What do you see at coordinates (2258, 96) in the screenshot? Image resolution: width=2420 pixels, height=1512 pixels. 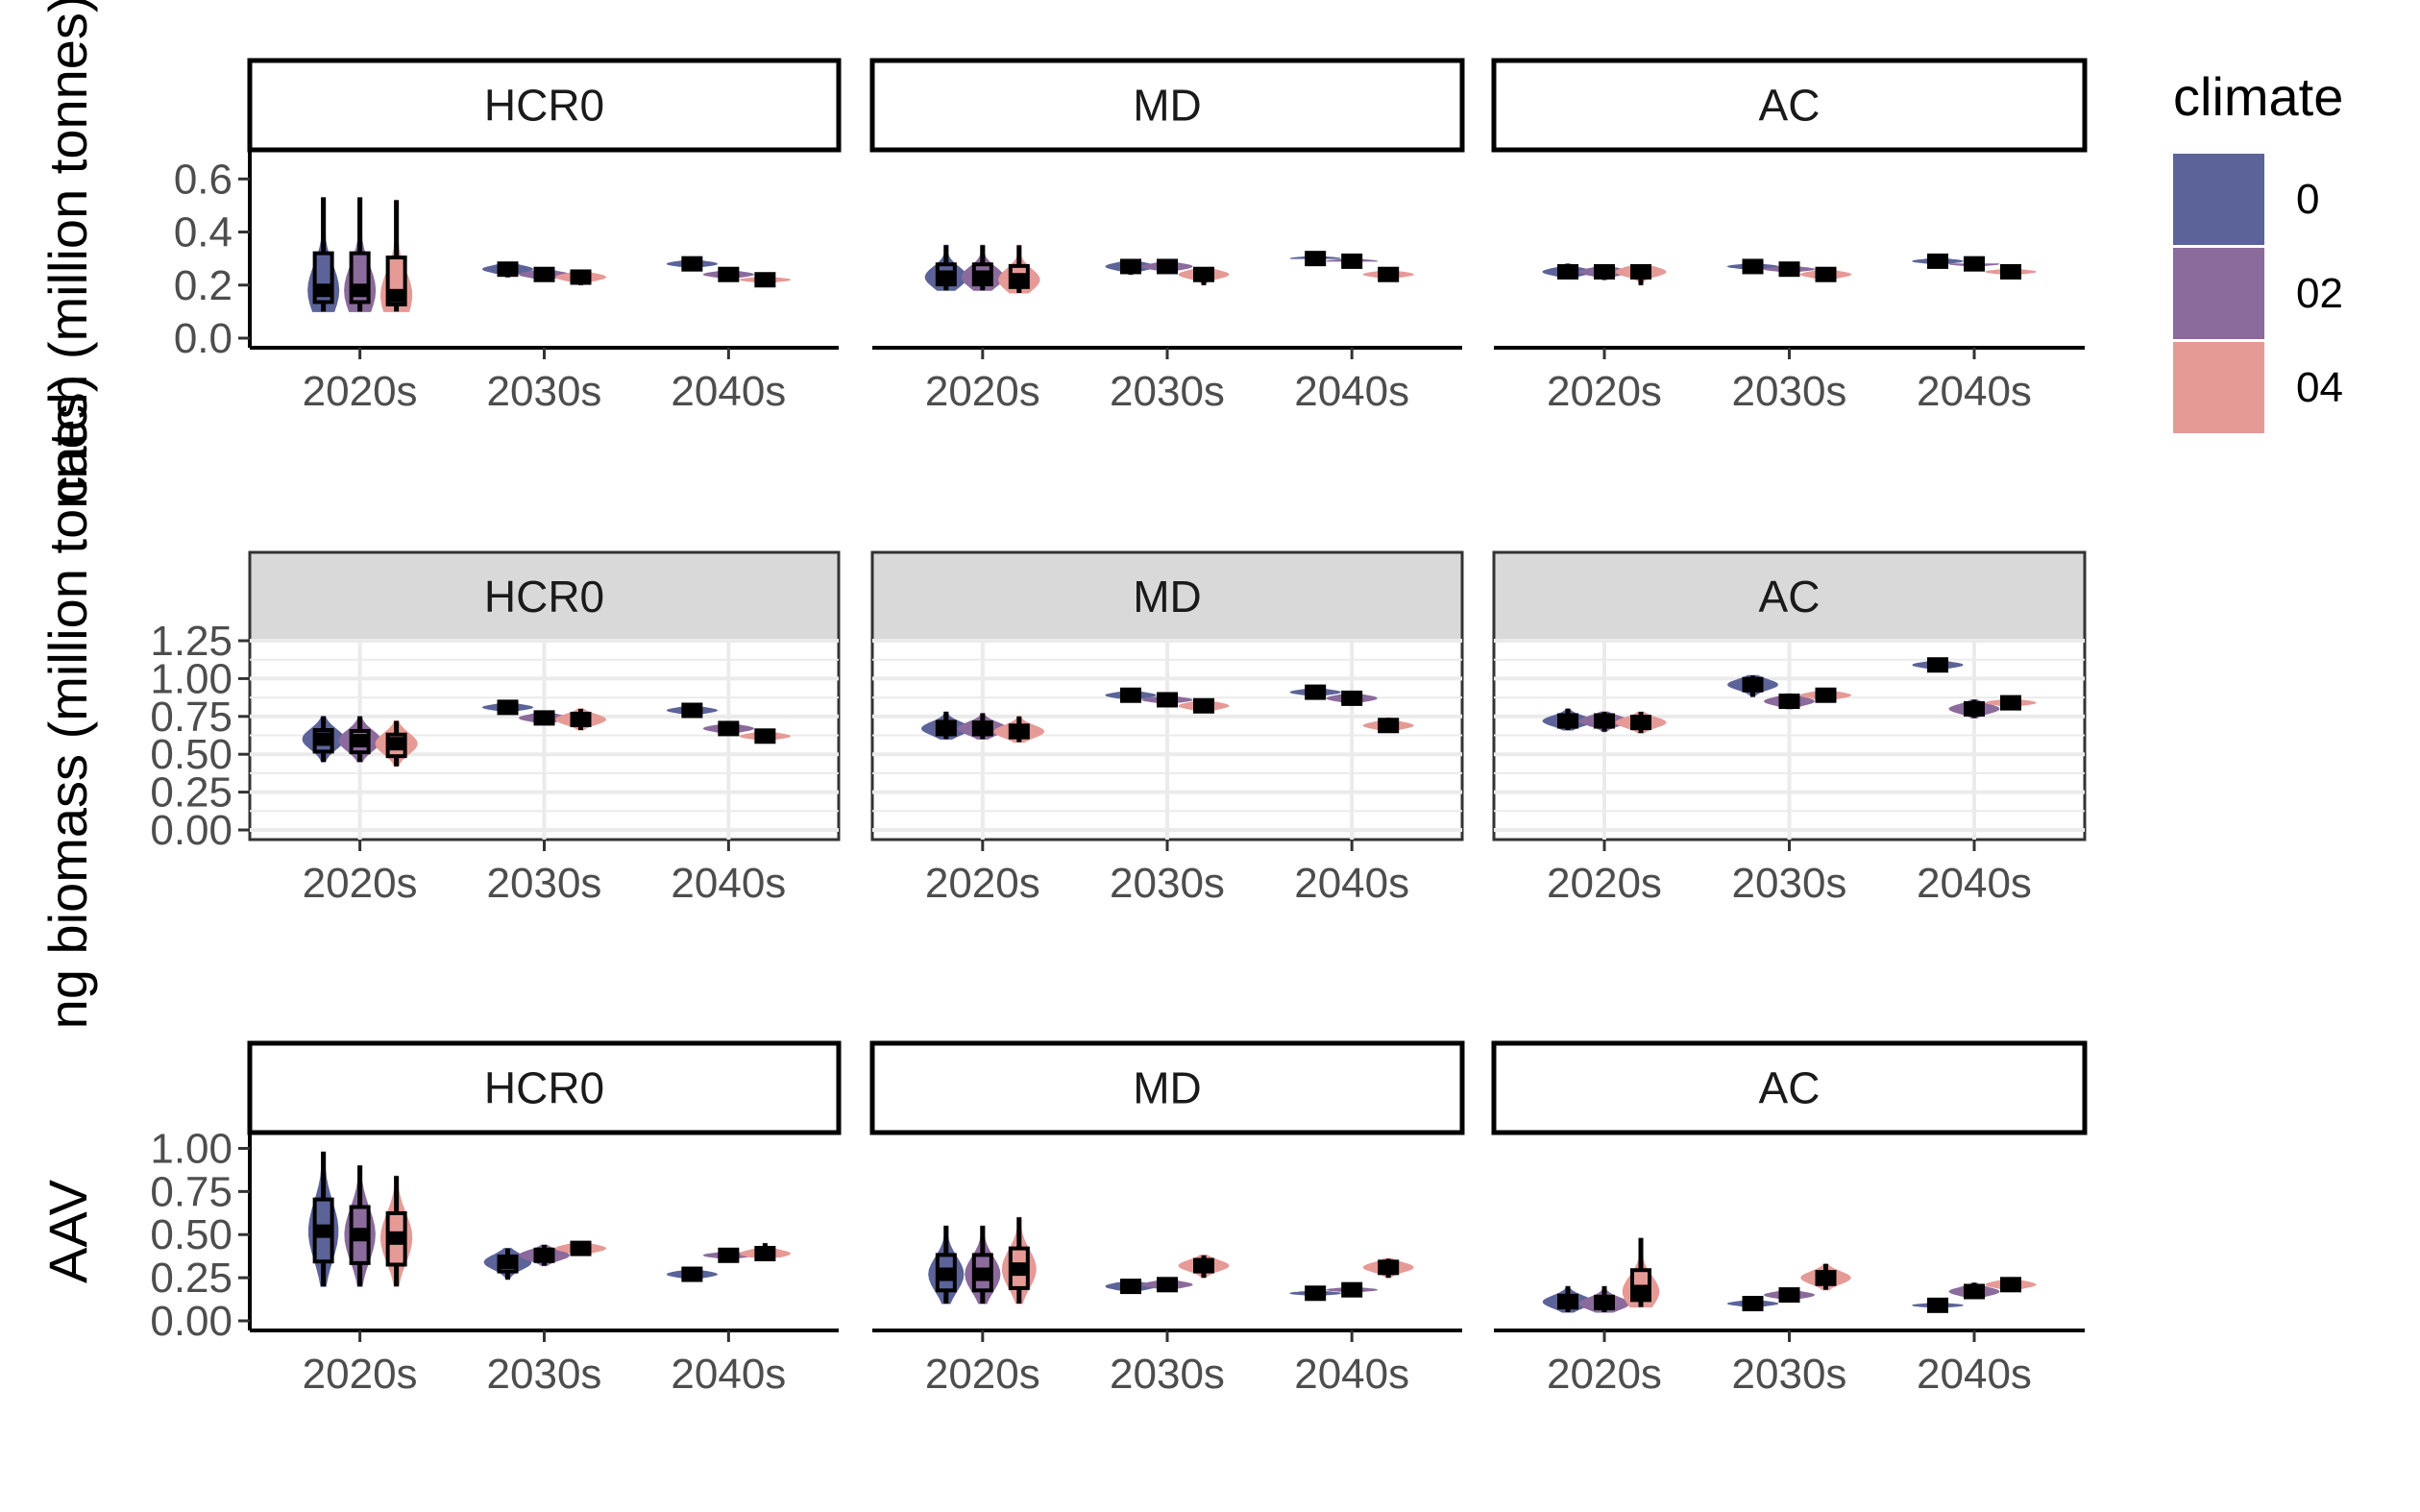 I see `legend-title: climate` at bounding box center [2258, 96].